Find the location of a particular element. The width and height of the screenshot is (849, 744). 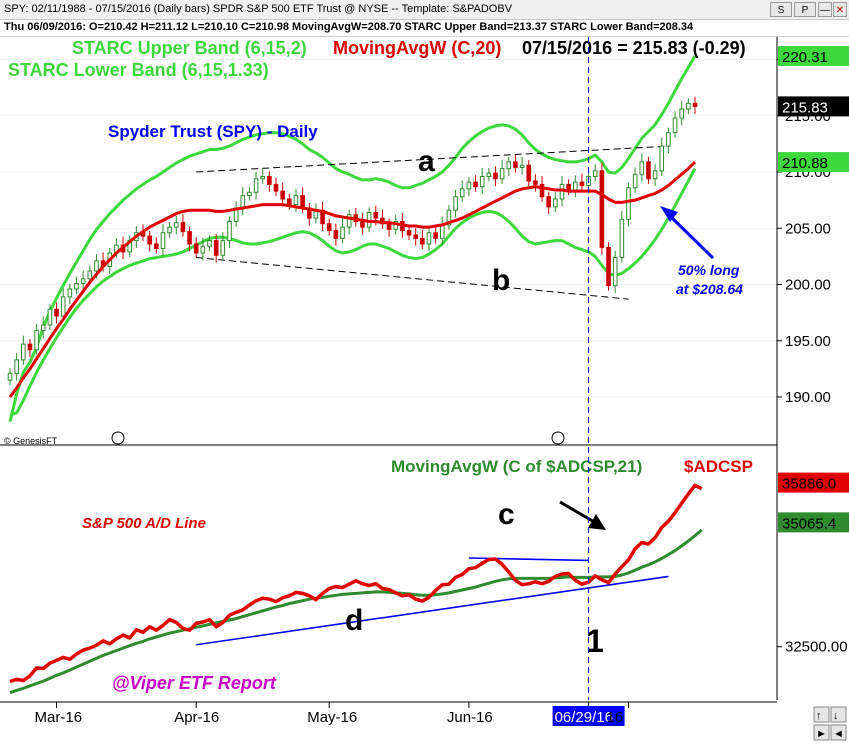

label-c: c is located at coordinates (506, 514).